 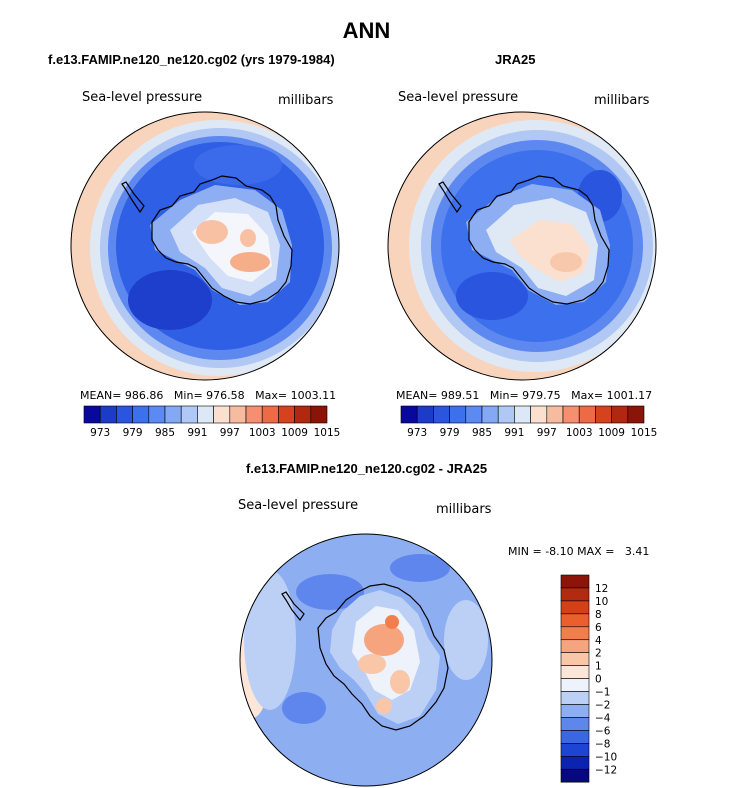 What do you see at coordinates (306, 100) in the screenshot?
I see `panel-1-units-label: millibars` at bounding box center [306, 100].